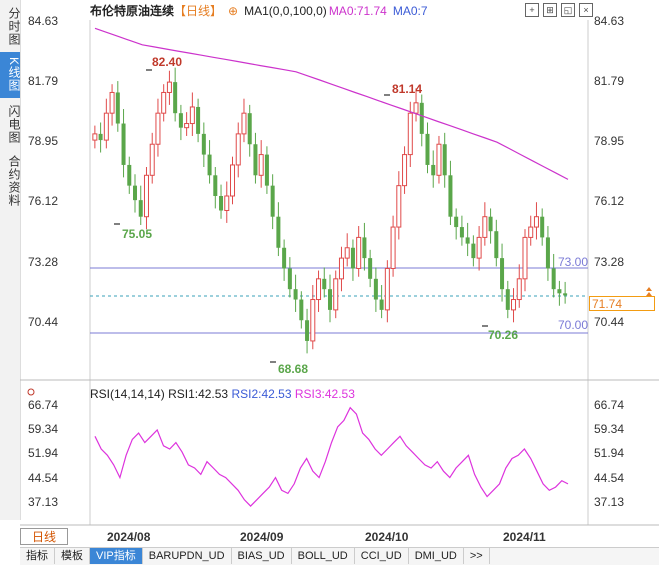 The image size is (659, 565). What do you see at coordinates (532, 10) in the screenshot?
I see `add-window-icon: +` at bounding box center [532, 10].